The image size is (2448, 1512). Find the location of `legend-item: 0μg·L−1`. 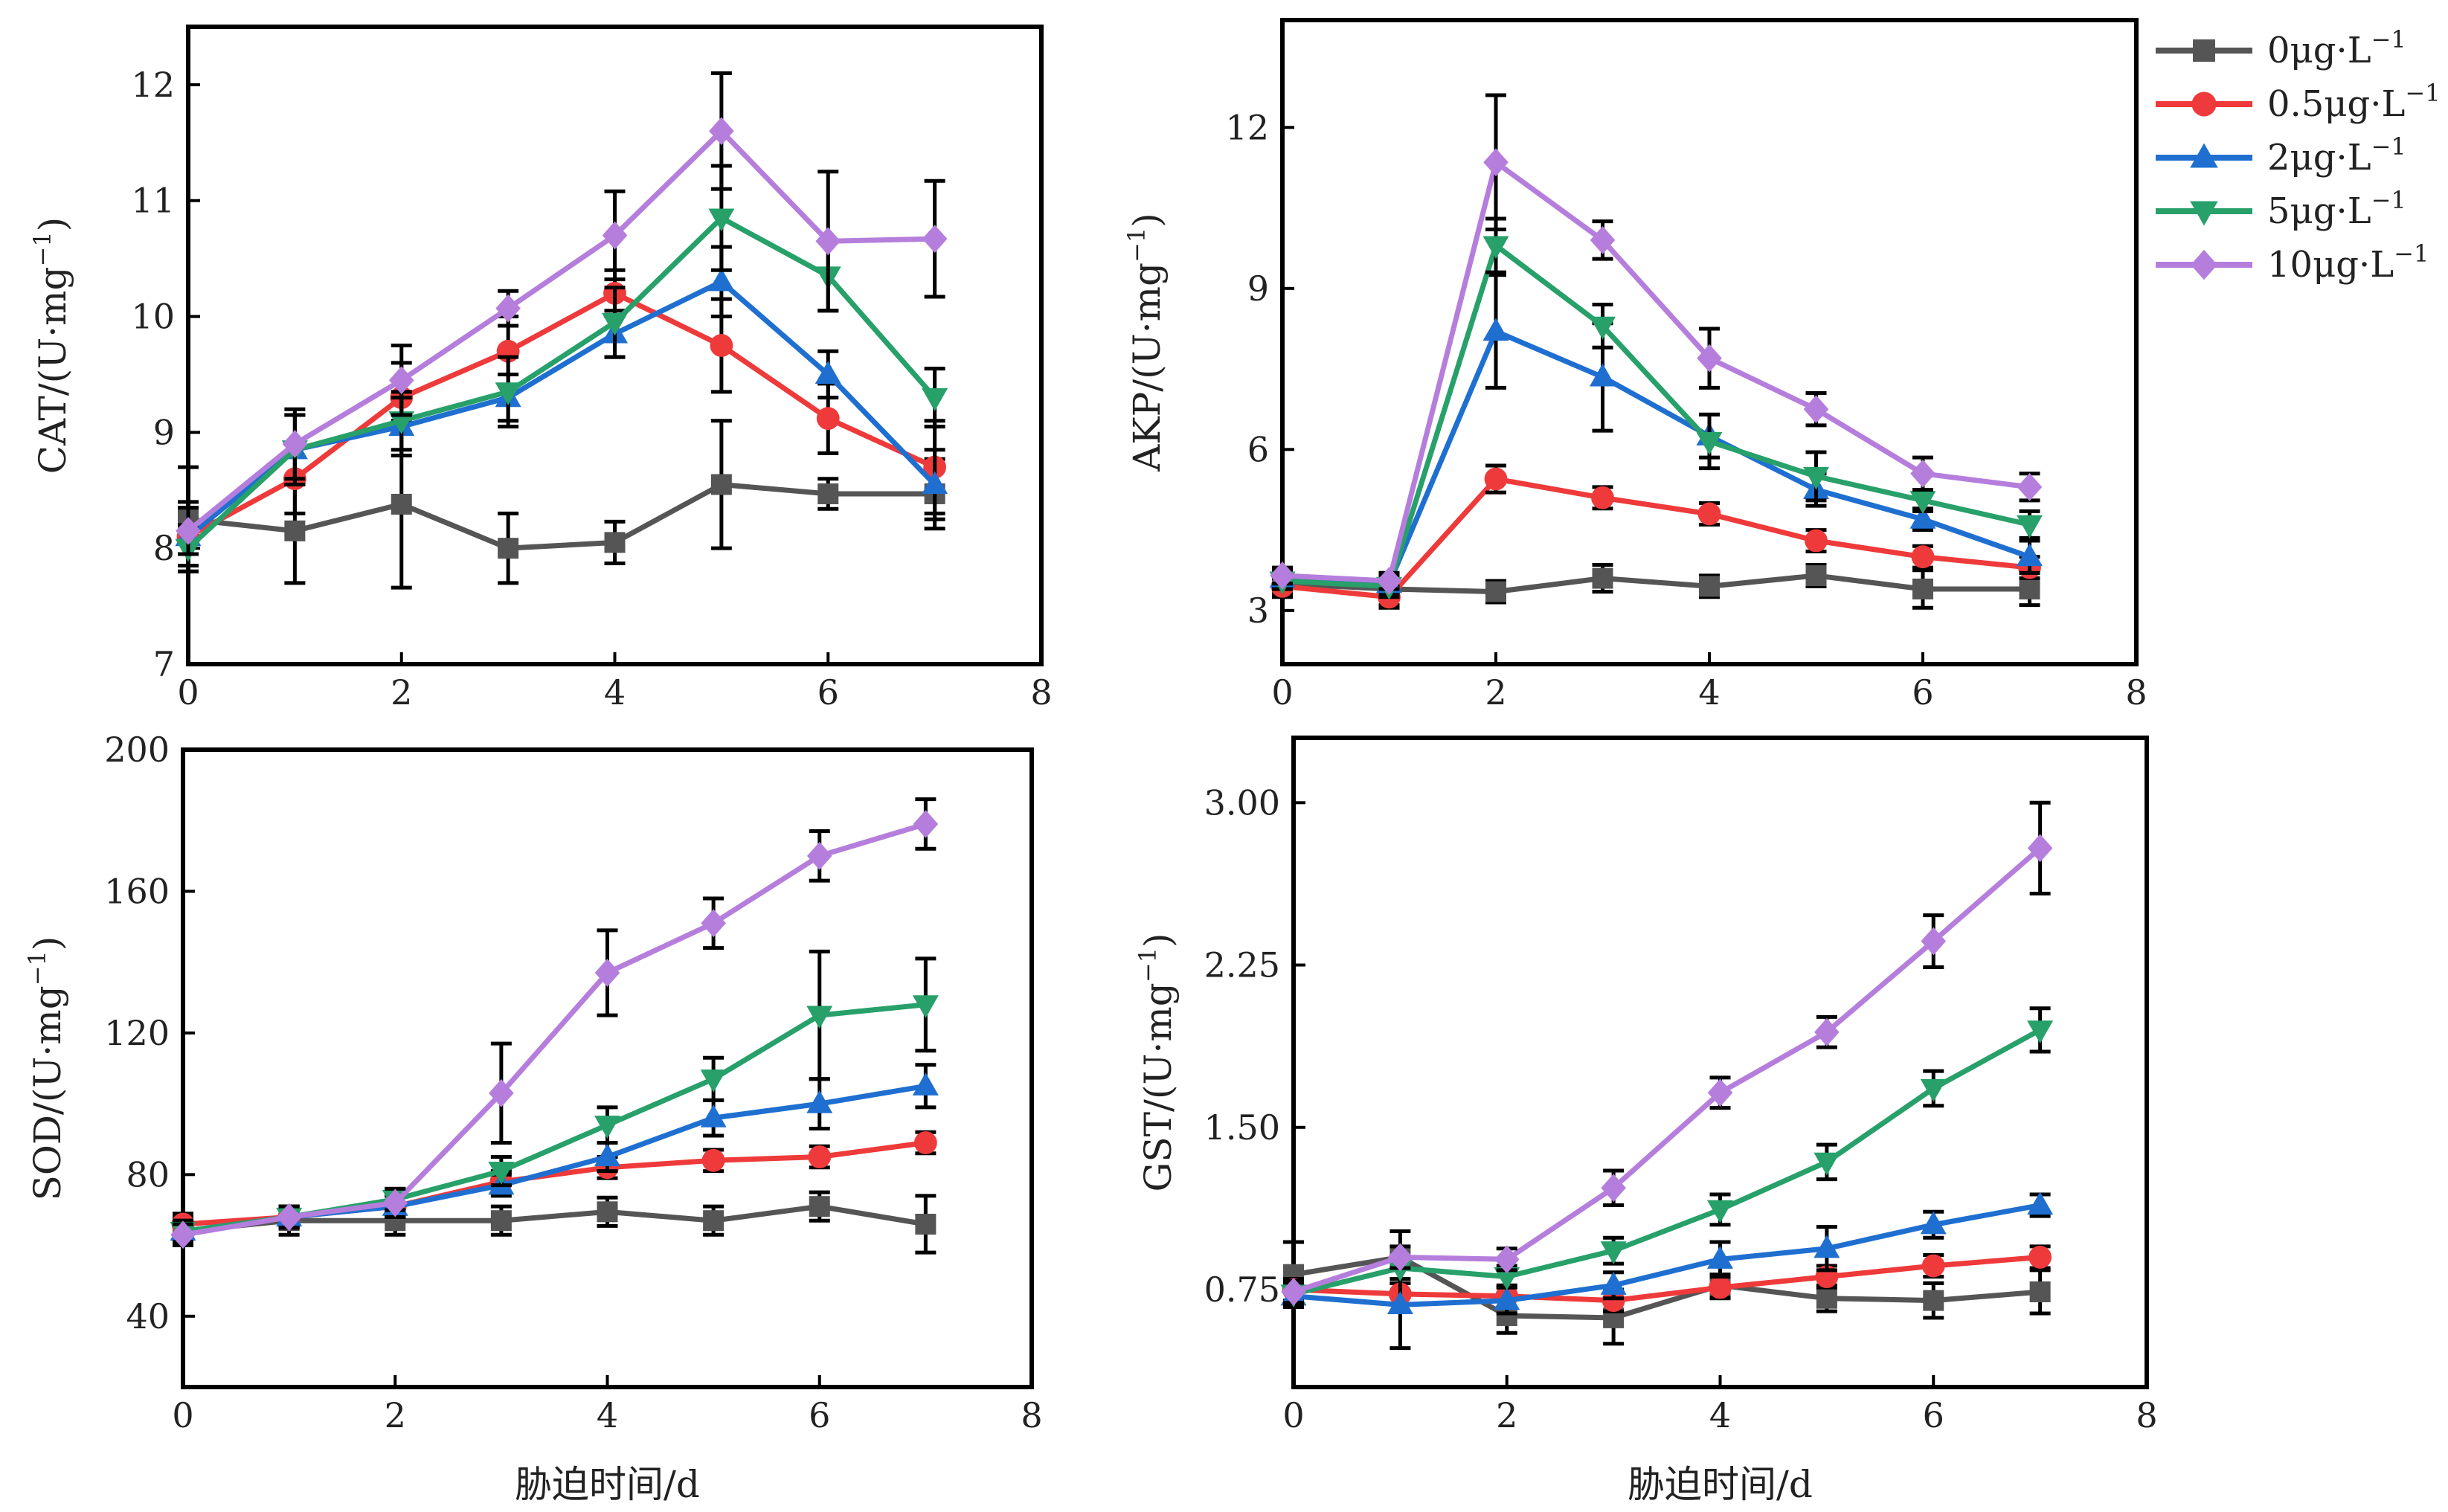

legend-item: 0μg·L−1 is located at coordinates (2281, 48).